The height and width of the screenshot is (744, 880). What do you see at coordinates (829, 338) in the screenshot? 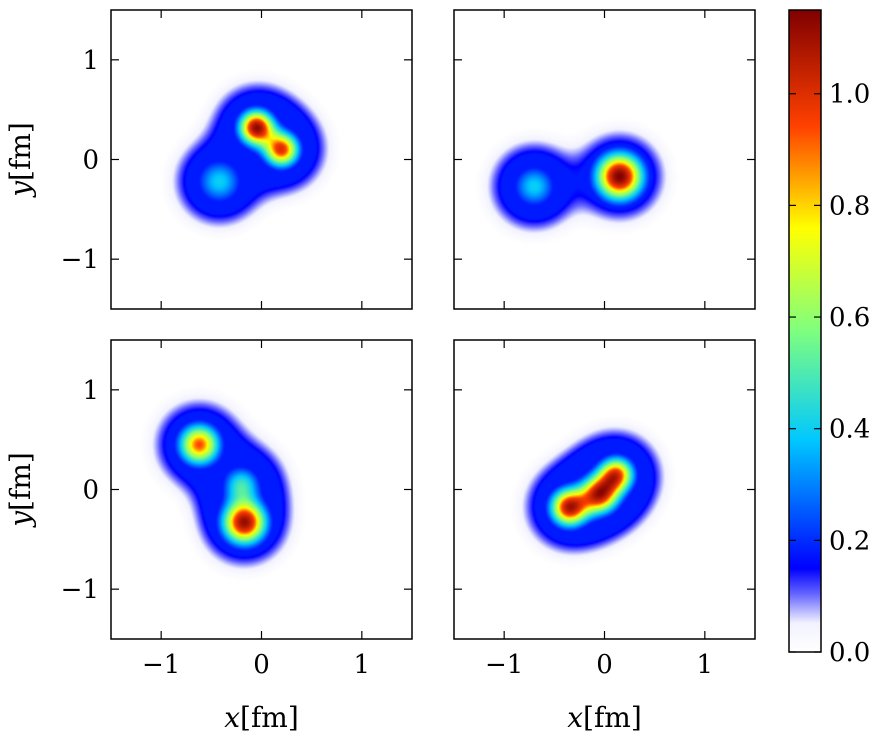
I see `colorbar: 0.0 0.2 0.4 0.6 0.8 1.0` at bounding box center [829, 338].